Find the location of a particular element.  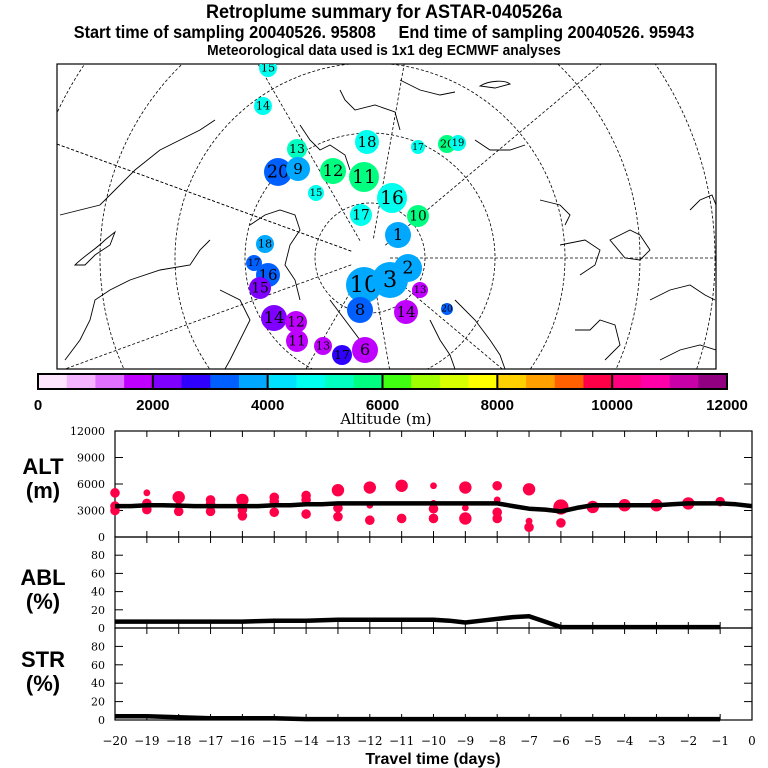

cluster-day-label: 8 is located at coordinates (360, 309).